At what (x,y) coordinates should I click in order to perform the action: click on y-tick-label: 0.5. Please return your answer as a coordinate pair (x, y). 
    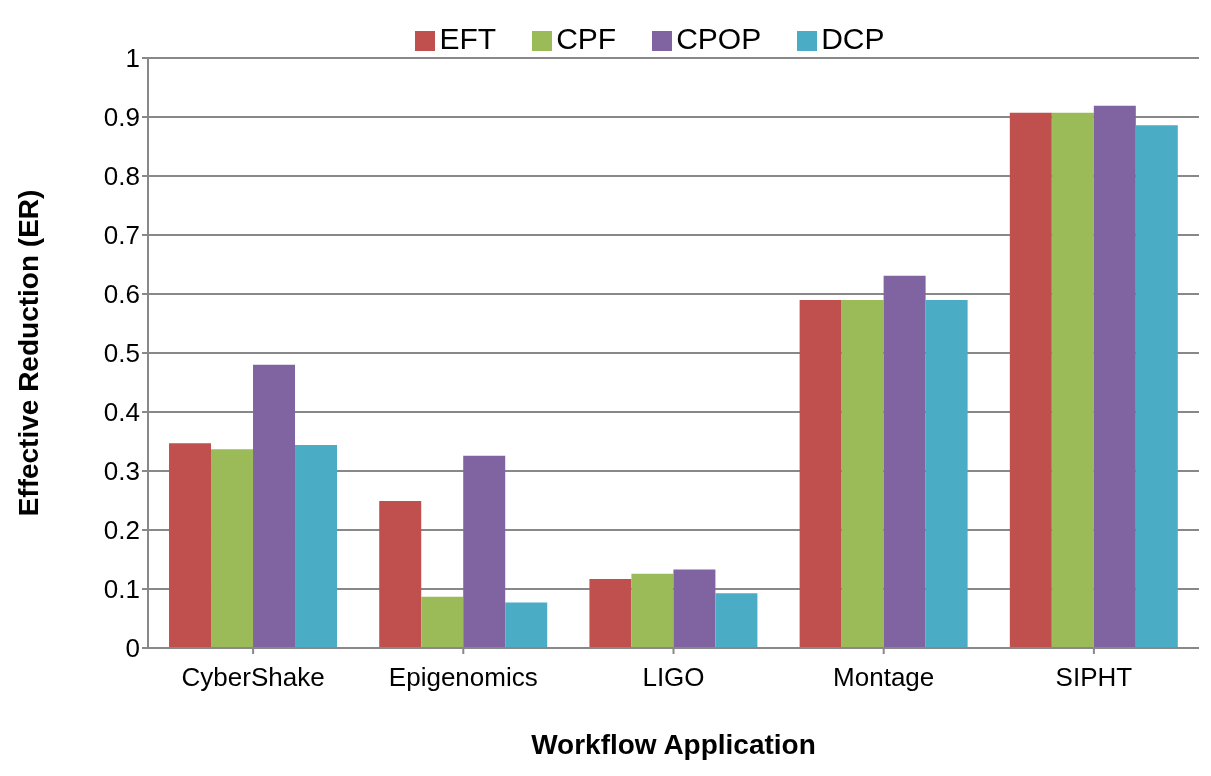
    Looking at the image, I should click on (121, 353).